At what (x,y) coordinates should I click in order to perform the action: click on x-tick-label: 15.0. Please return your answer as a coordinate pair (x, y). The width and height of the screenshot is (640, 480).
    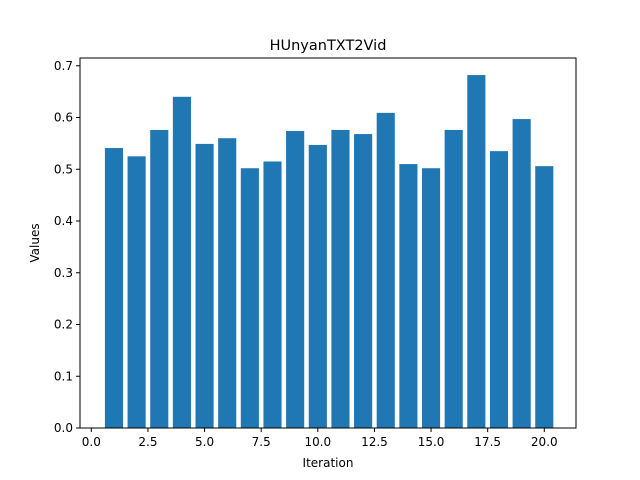
    Looking at the image, I should click on (431, 442).